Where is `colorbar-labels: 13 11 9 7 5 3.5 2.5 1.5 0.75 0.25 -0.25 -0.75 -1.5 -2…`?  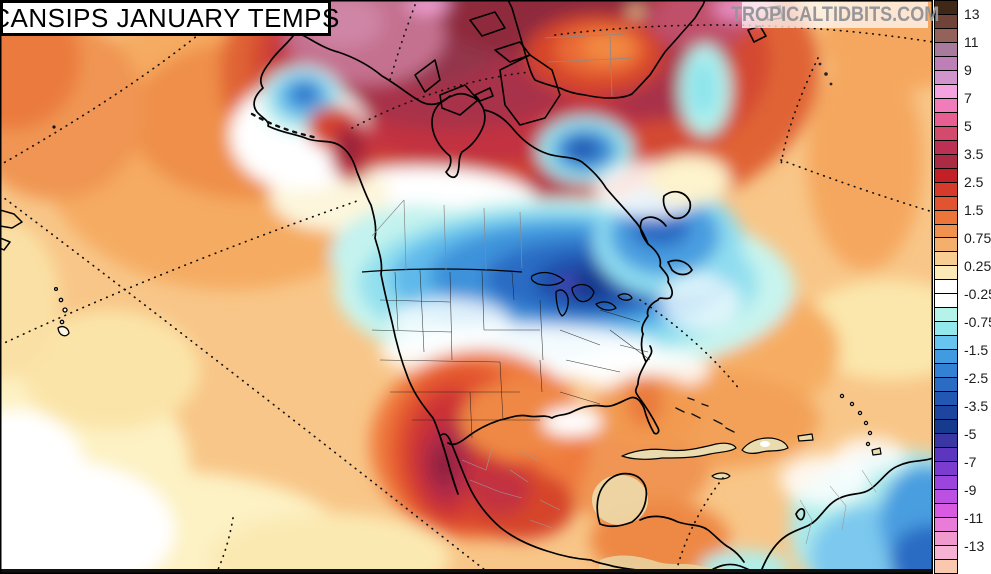 colorbar-labels: 13 11 9 7 5 3.5 2.5 1.5 0.75 0.25 -0.25 -0.75 -1.5 -2… is located at coordinates (977, 287).